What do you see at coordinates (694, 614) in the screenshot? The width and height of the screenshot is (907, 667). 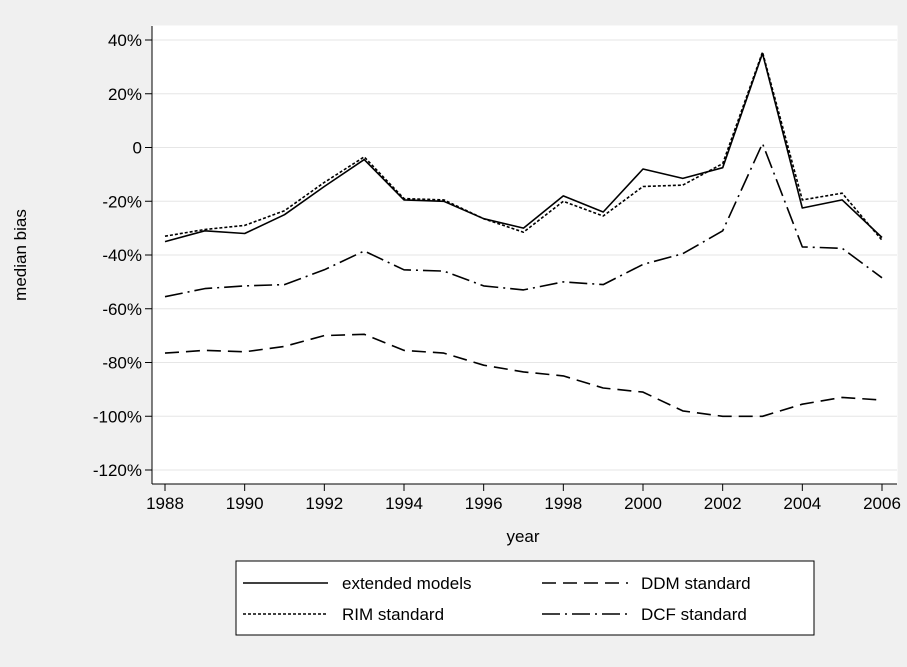 I see `legend-label: DCF standard` at bounding box center [694, 614].